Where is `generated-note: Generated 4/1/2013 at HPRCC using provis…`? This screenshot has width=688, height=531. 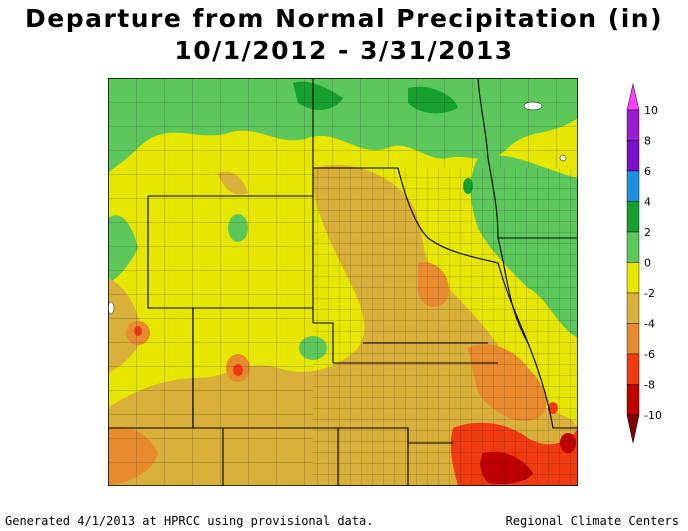
generated-note: Generated 4/1/2013 at HPRCC using provis… is located at coordinates (189, 521).